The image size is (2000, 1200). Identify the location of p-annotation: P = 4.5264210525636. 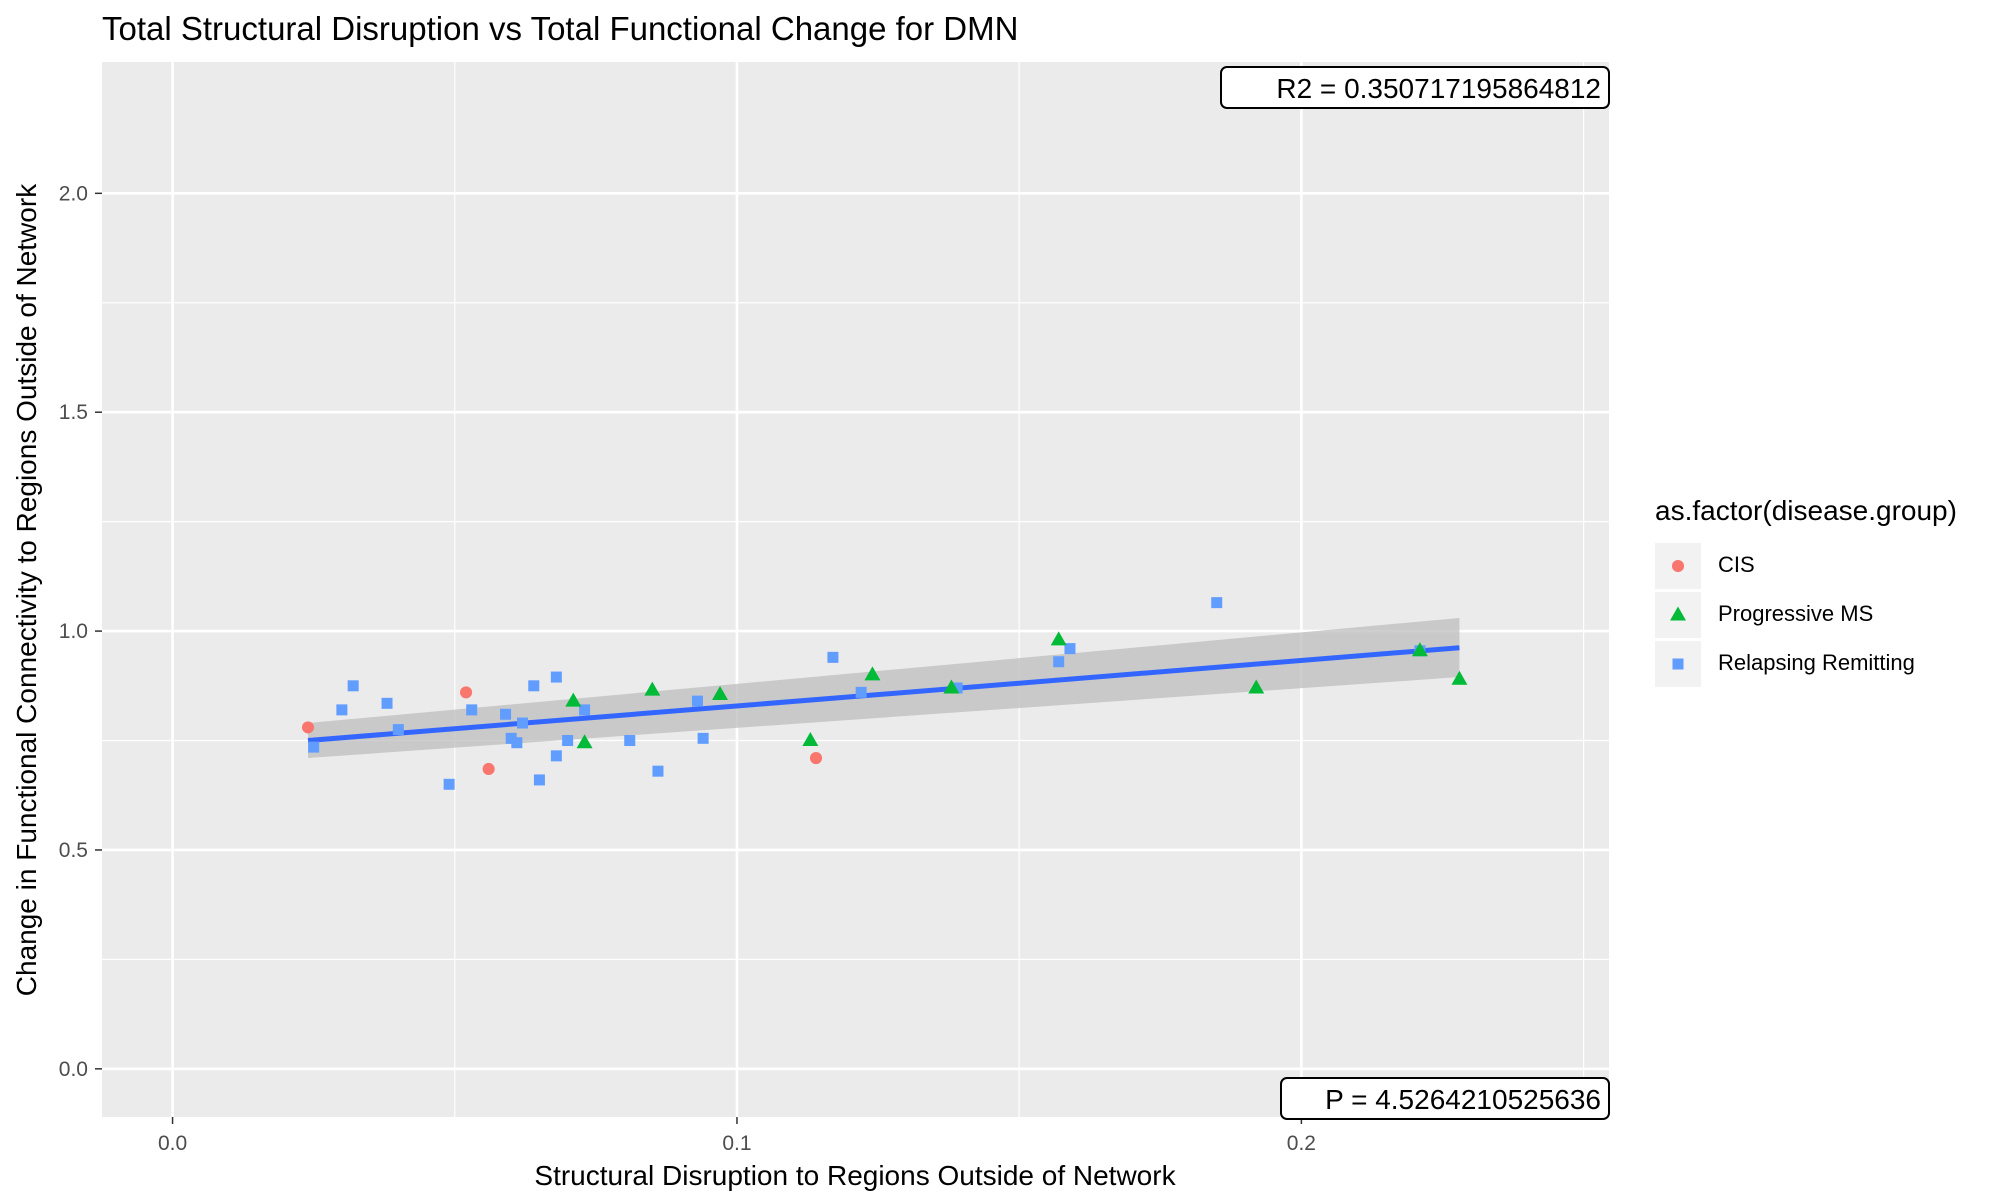
(1445, 1098).